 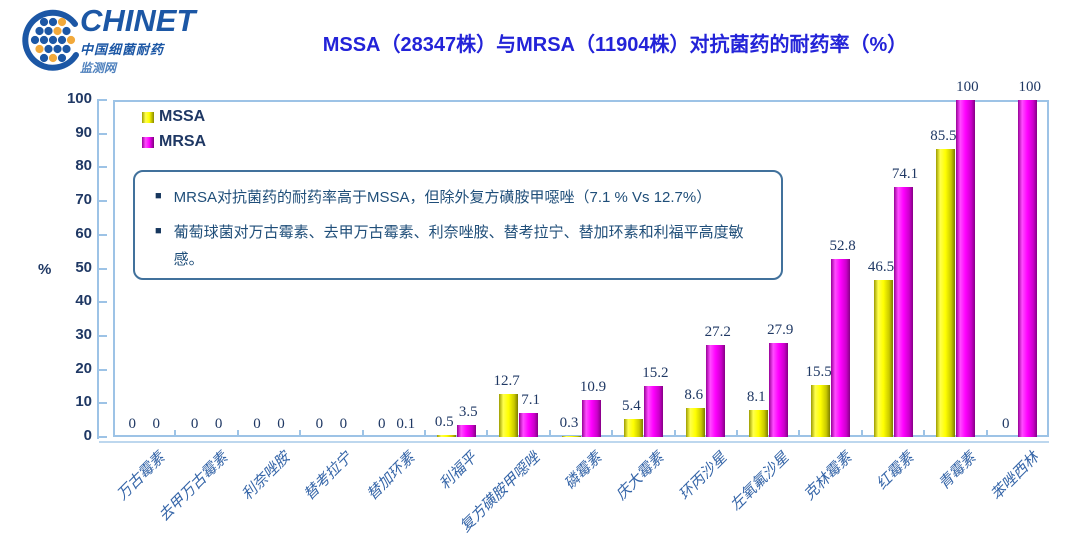 I want to click on bar-mssa-克林霉素, so click(x=821, y=411).